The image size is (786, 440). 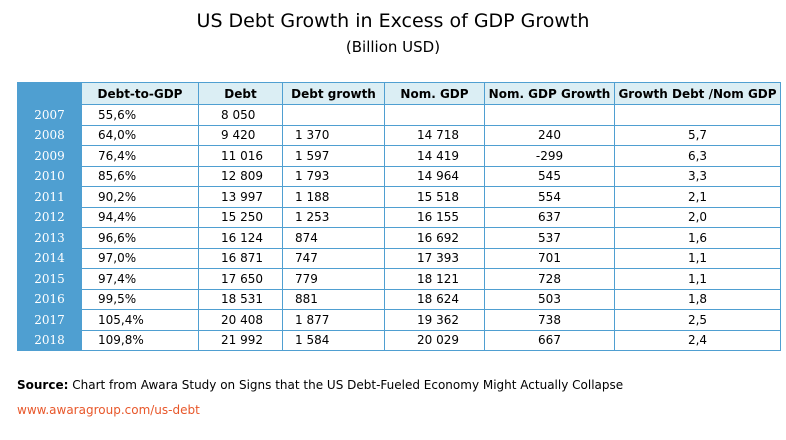 I want to click on column-header: Nom. GDP, so click(x=434, y=93).